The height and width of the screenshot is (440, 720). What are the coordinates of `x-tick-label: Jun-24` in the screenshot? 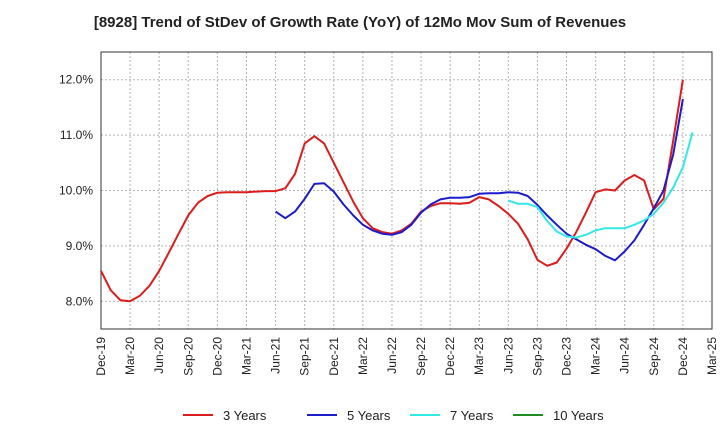 It's located at (625, 355).